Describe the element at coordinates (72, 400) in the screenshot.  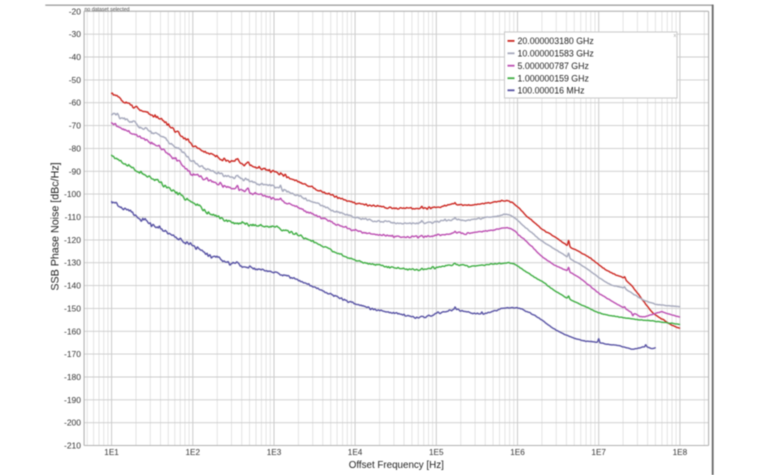
I see `svg-text: -190` at that location.